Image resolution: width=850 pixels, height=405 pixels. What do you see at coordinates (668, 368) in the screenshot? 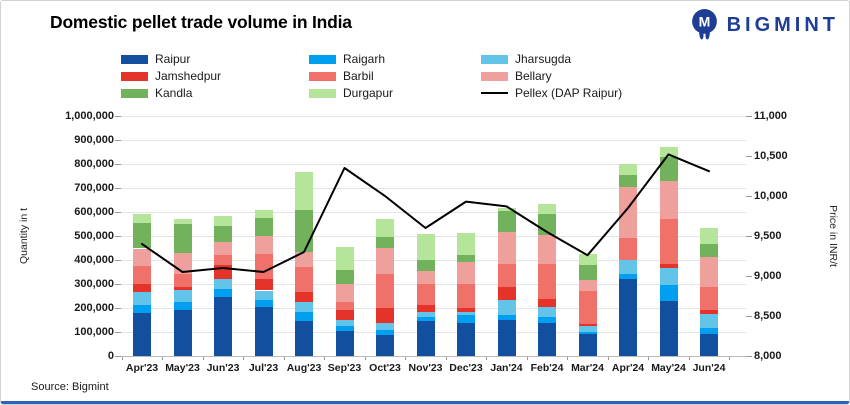
I see `x-axis-tick-label: May'24` at bounding box center [668, 368].